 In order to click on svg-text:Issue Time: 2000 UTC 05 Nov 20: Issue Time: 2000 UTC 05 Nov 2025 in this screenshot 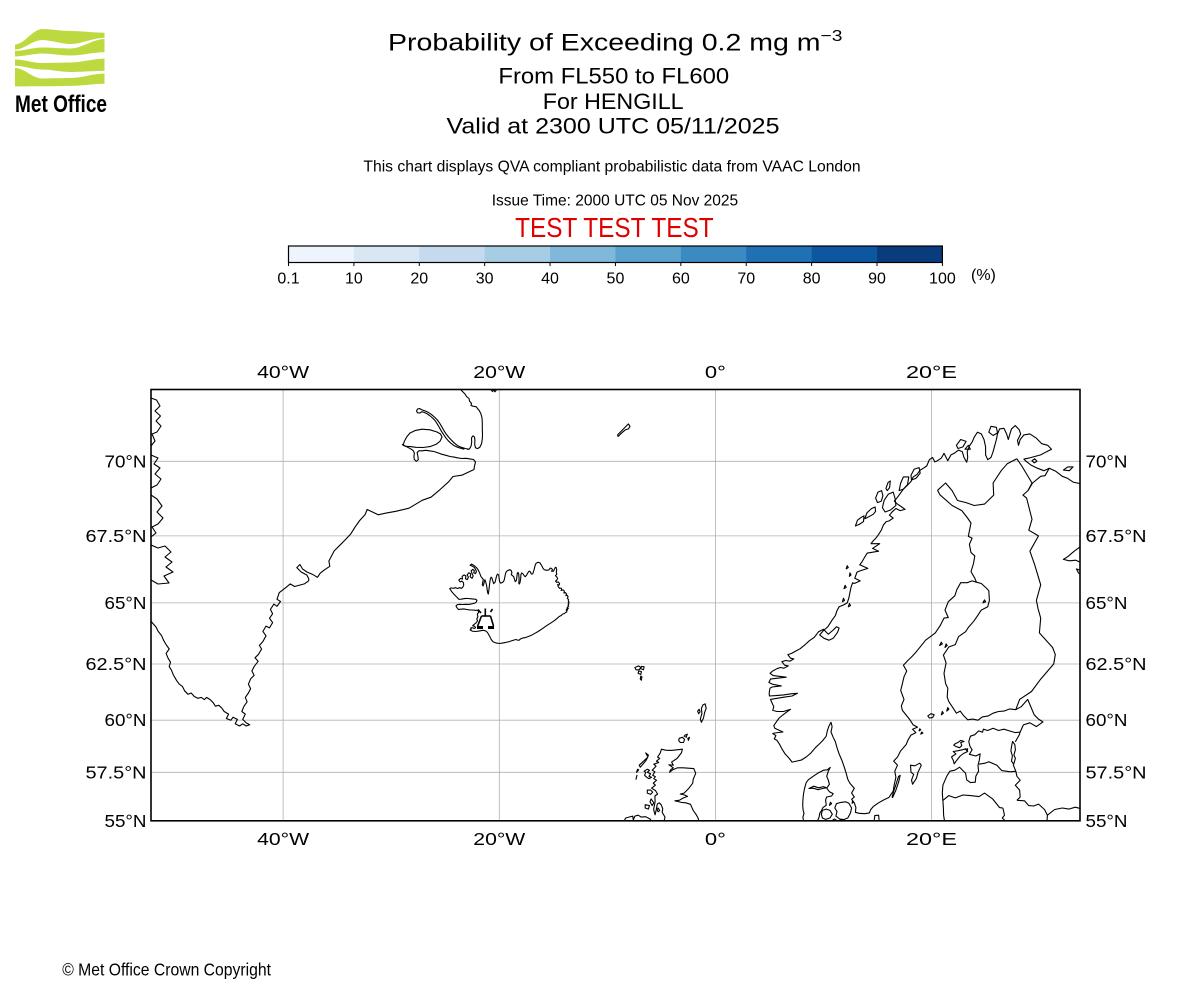, I will do `click(615, 201)`.